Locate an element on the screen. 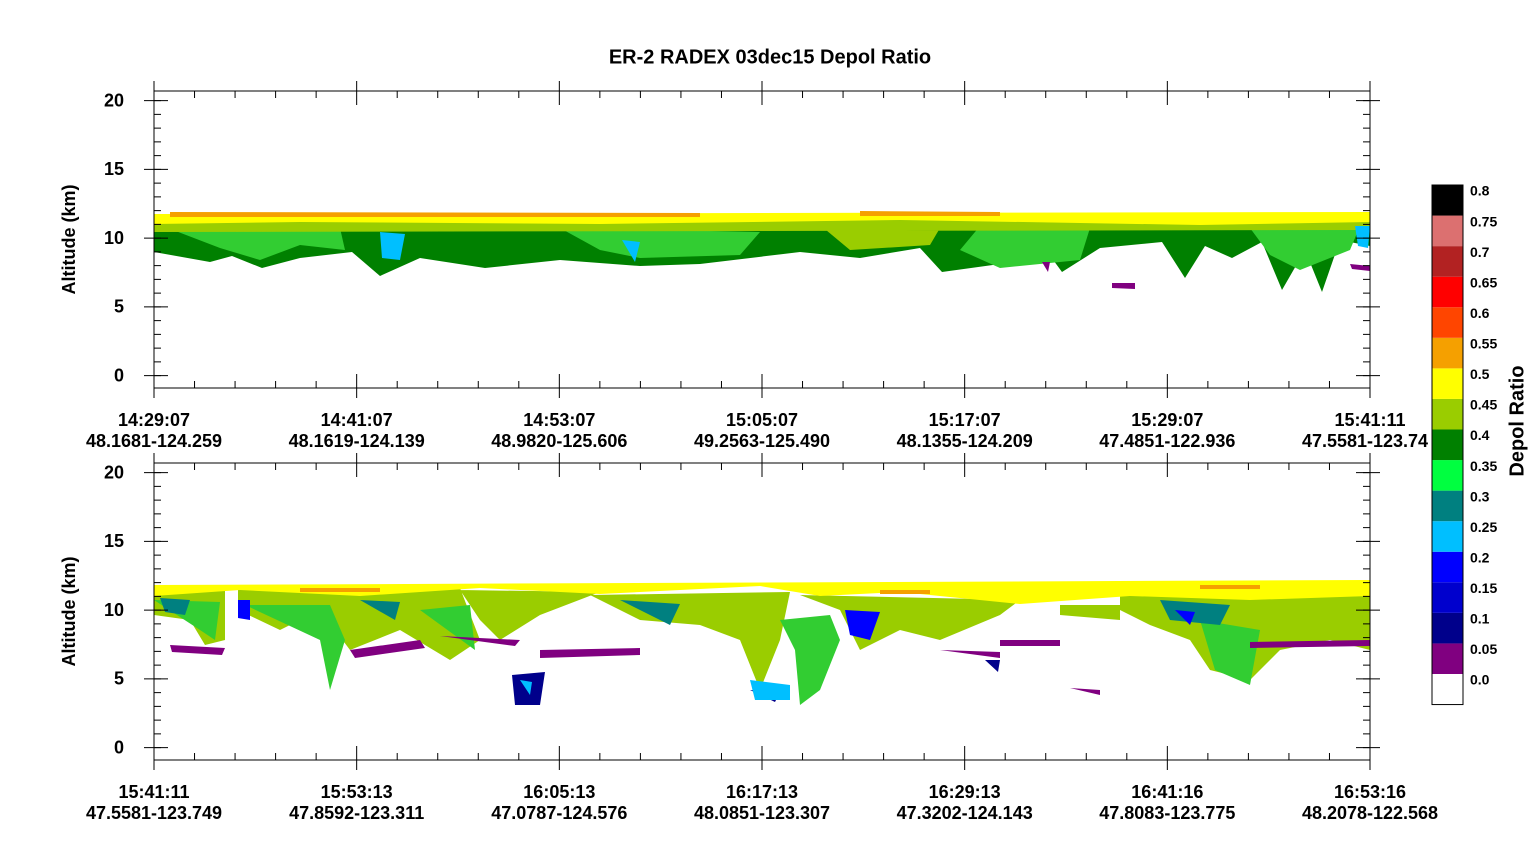 This screenshot has height=845, width=1540. x-tick-position: 47.8592-123.311 is located at coordinates (356, 813).